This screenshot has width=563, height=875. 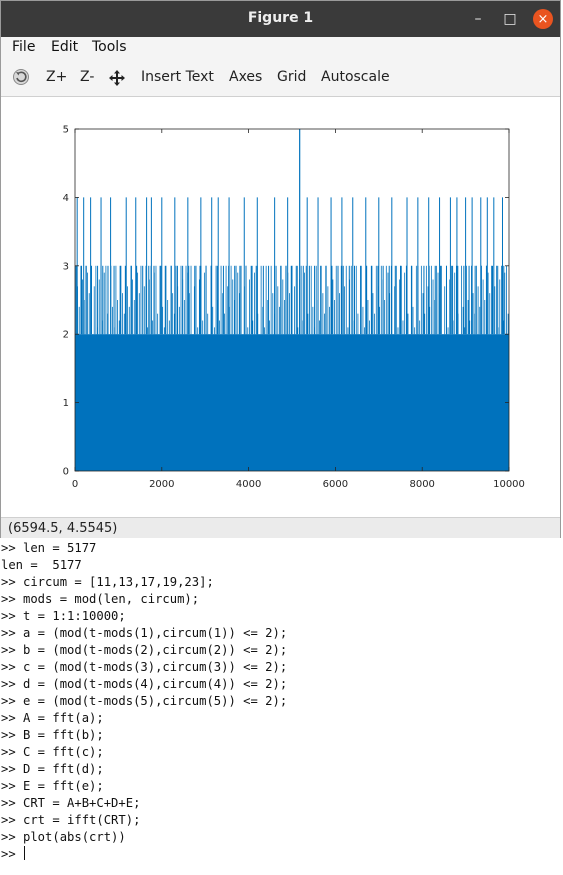 I want to click on terminal-line: >> B = fft(b);, so click(x=52, y=735).